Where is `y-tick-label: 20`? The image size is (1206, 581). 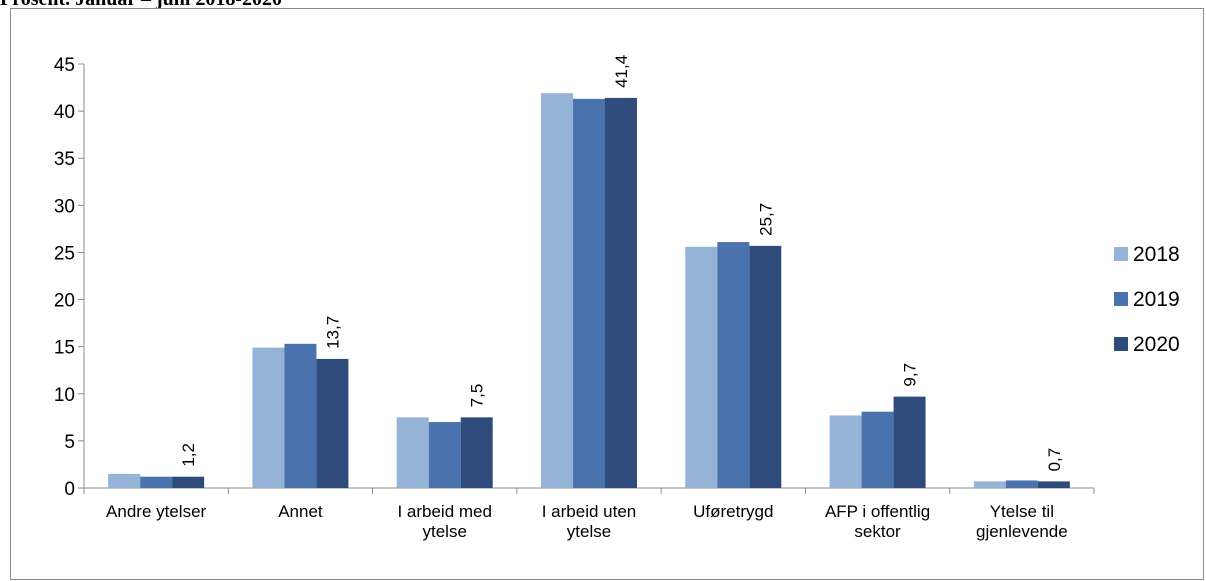 y-tick-label: 20 is located at coordinates (64, 301).